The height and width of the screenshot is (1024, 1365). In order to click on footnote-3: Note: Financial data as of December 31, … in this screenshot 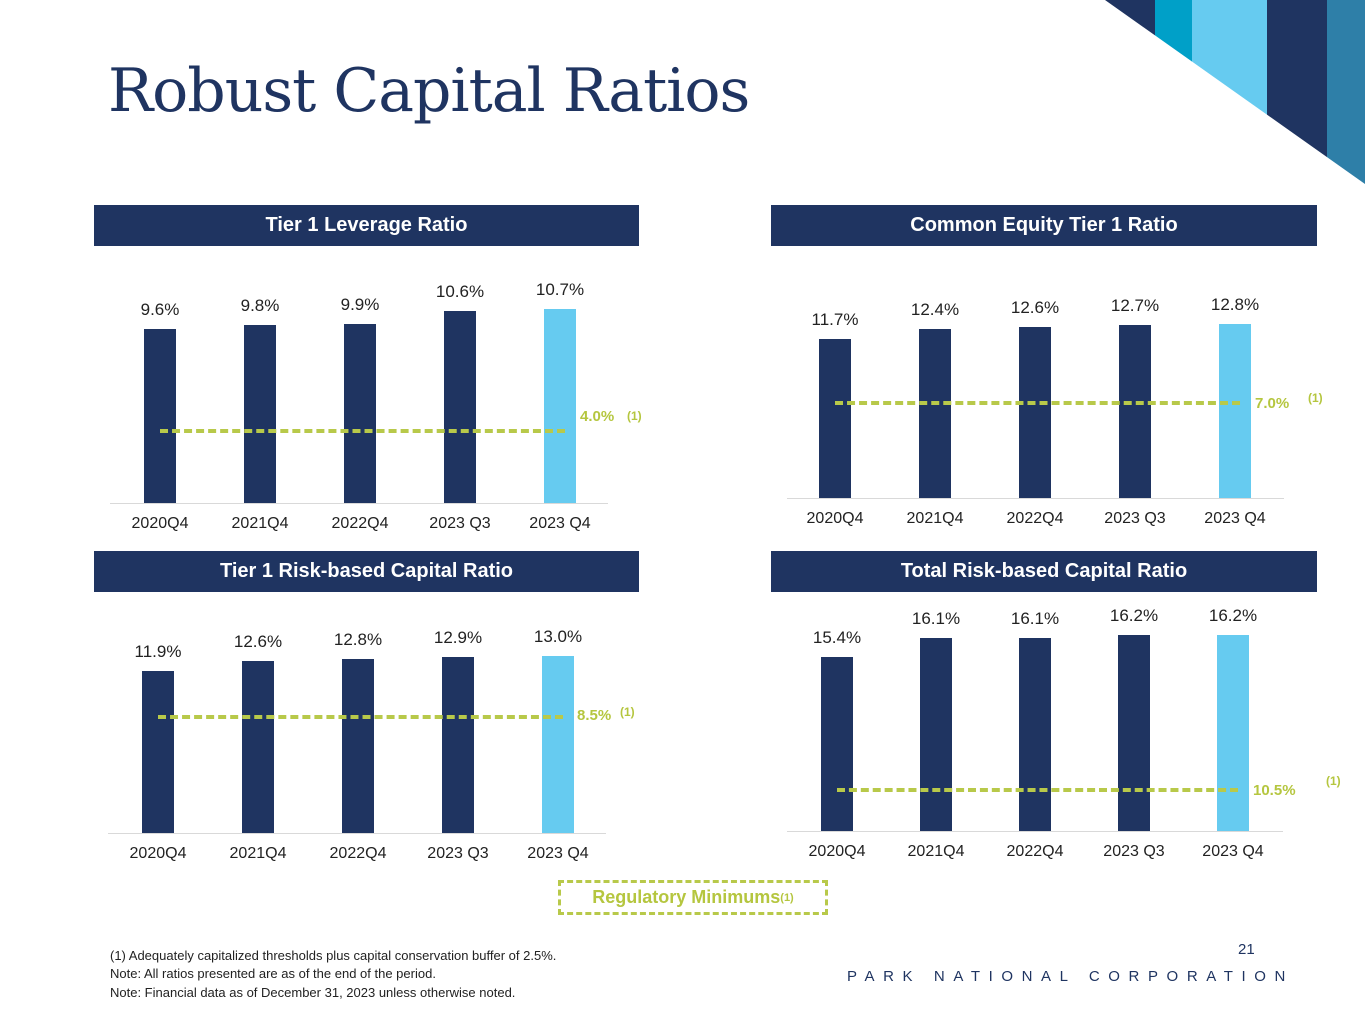, I will do `click(313, 992)`.